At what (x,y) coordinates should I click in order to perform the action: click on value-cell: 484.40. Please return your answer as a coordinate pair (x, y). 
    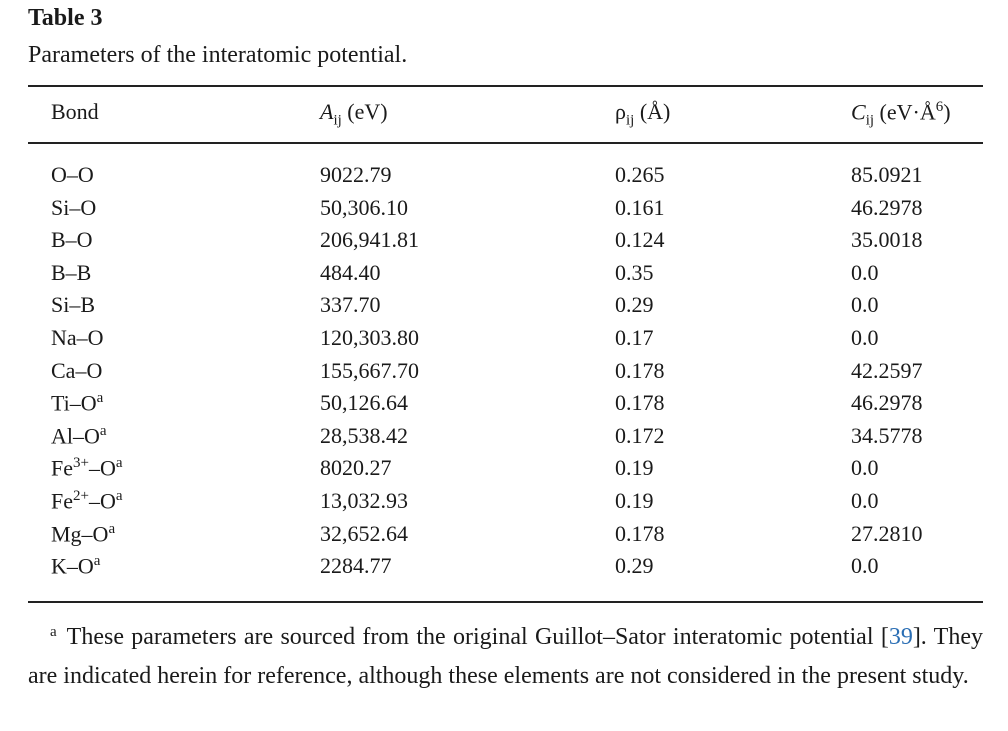
    Looking at the image, I should click on (350, 272).